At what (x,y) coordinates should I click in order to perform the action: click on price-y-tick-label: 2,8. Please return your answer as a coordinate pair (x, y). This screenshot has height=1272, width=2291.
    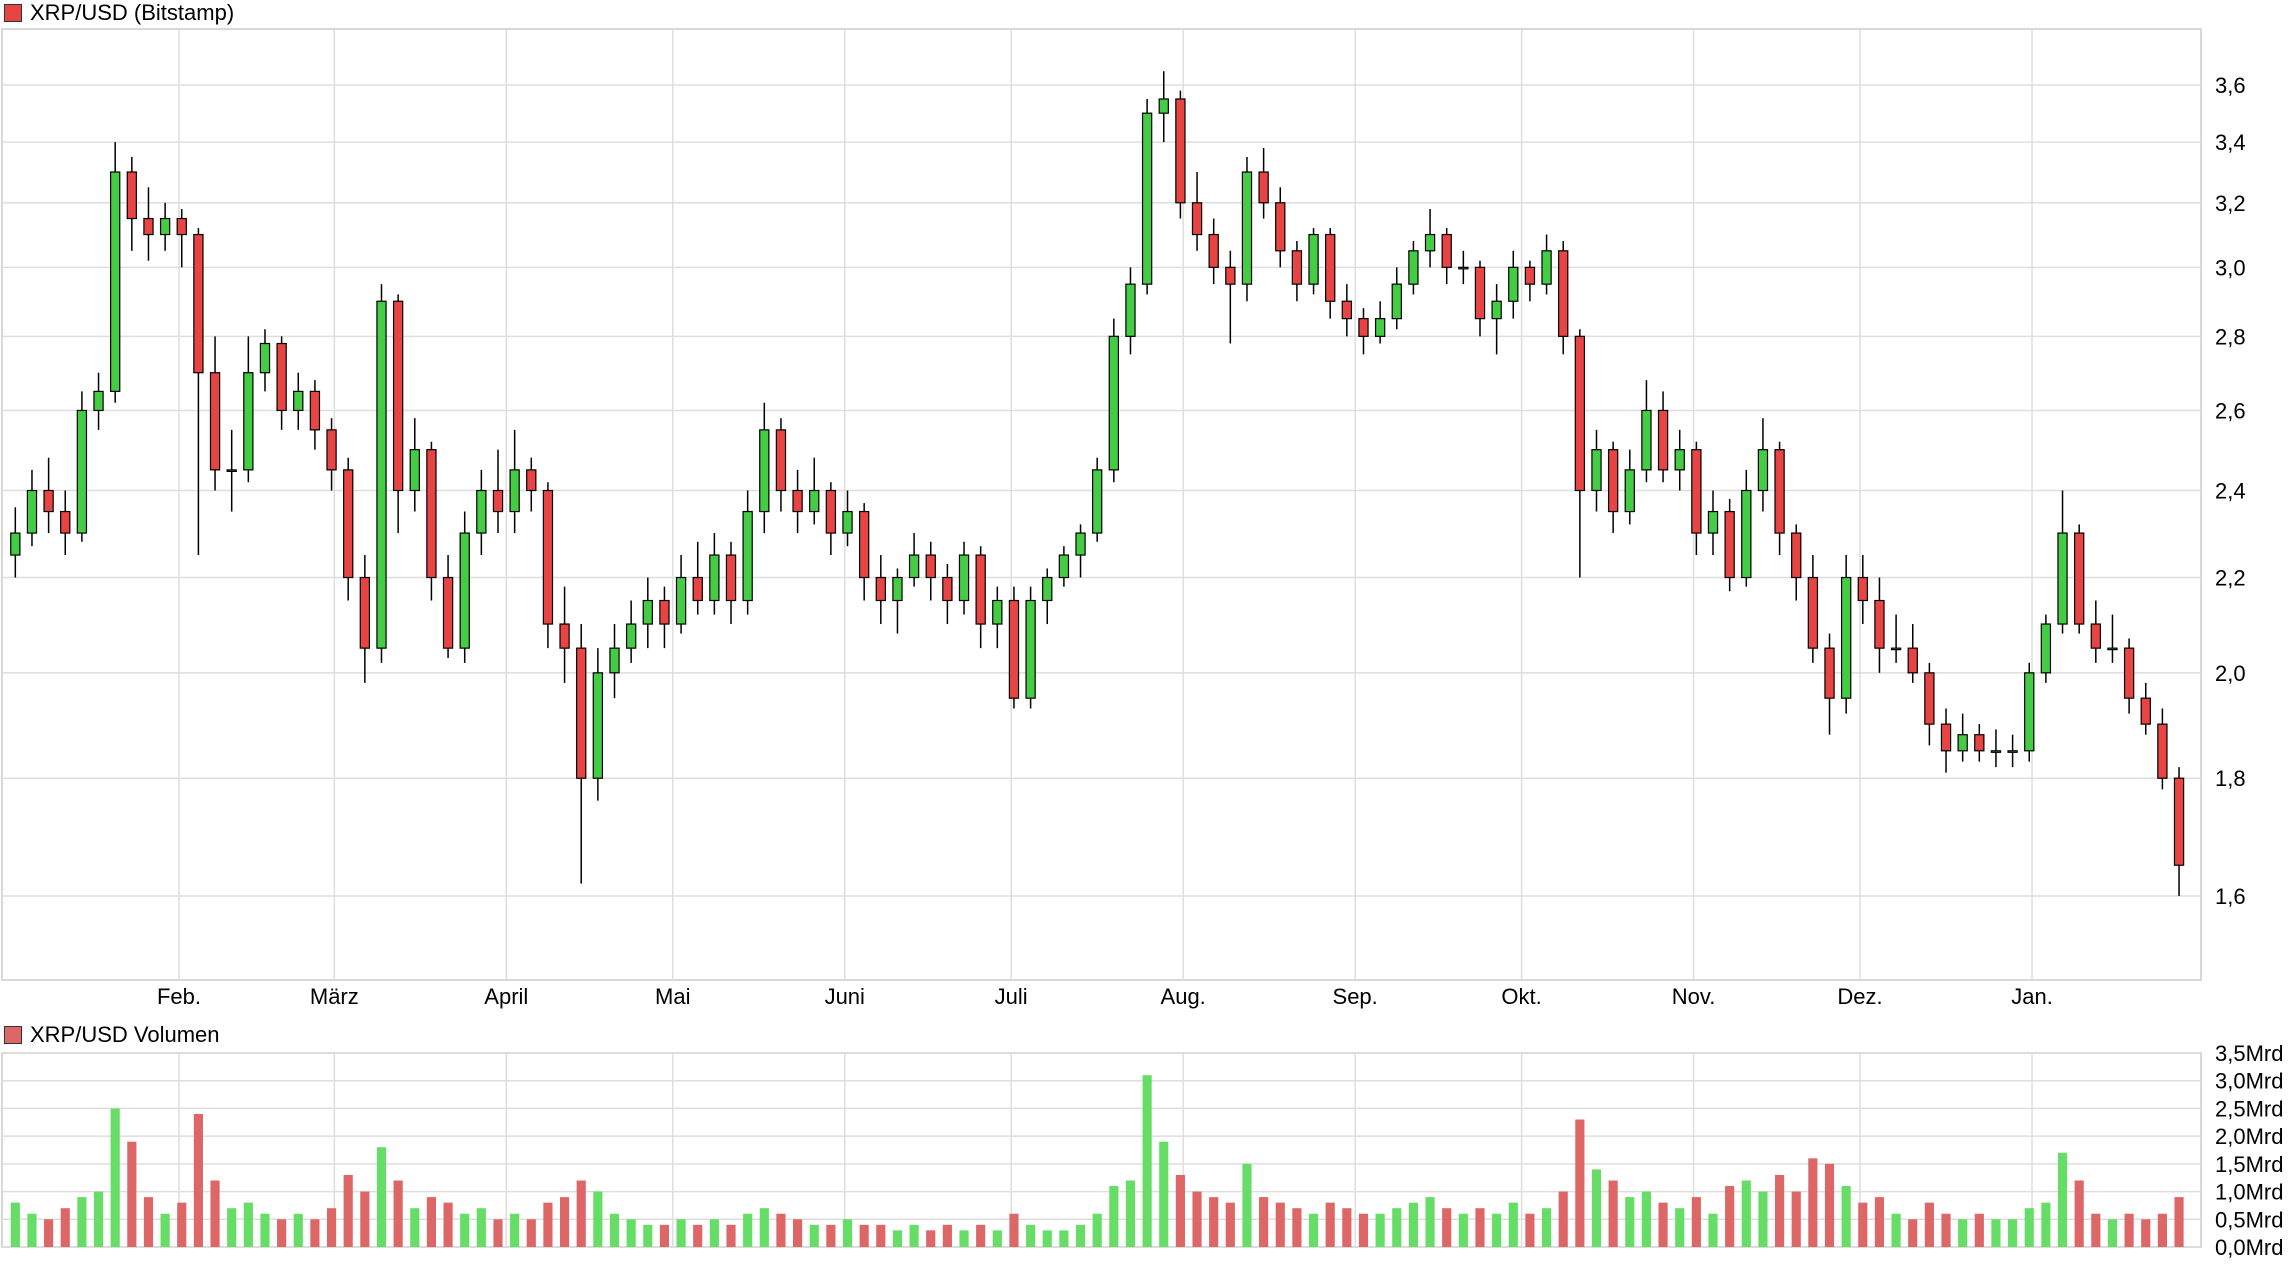
    Looking at the image, I should click on (2230, 336).